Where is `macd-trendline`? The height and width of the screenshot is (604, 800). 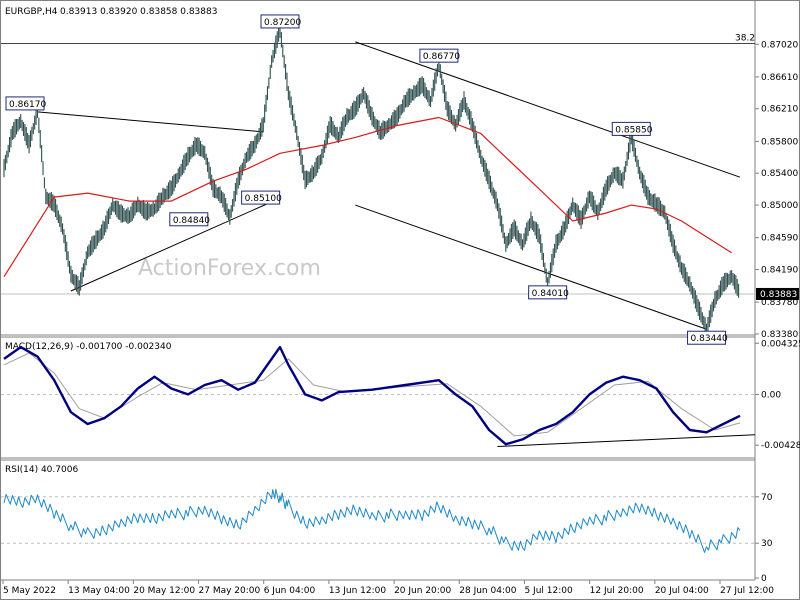 macd-trendline is located at coordinates (626, 441).